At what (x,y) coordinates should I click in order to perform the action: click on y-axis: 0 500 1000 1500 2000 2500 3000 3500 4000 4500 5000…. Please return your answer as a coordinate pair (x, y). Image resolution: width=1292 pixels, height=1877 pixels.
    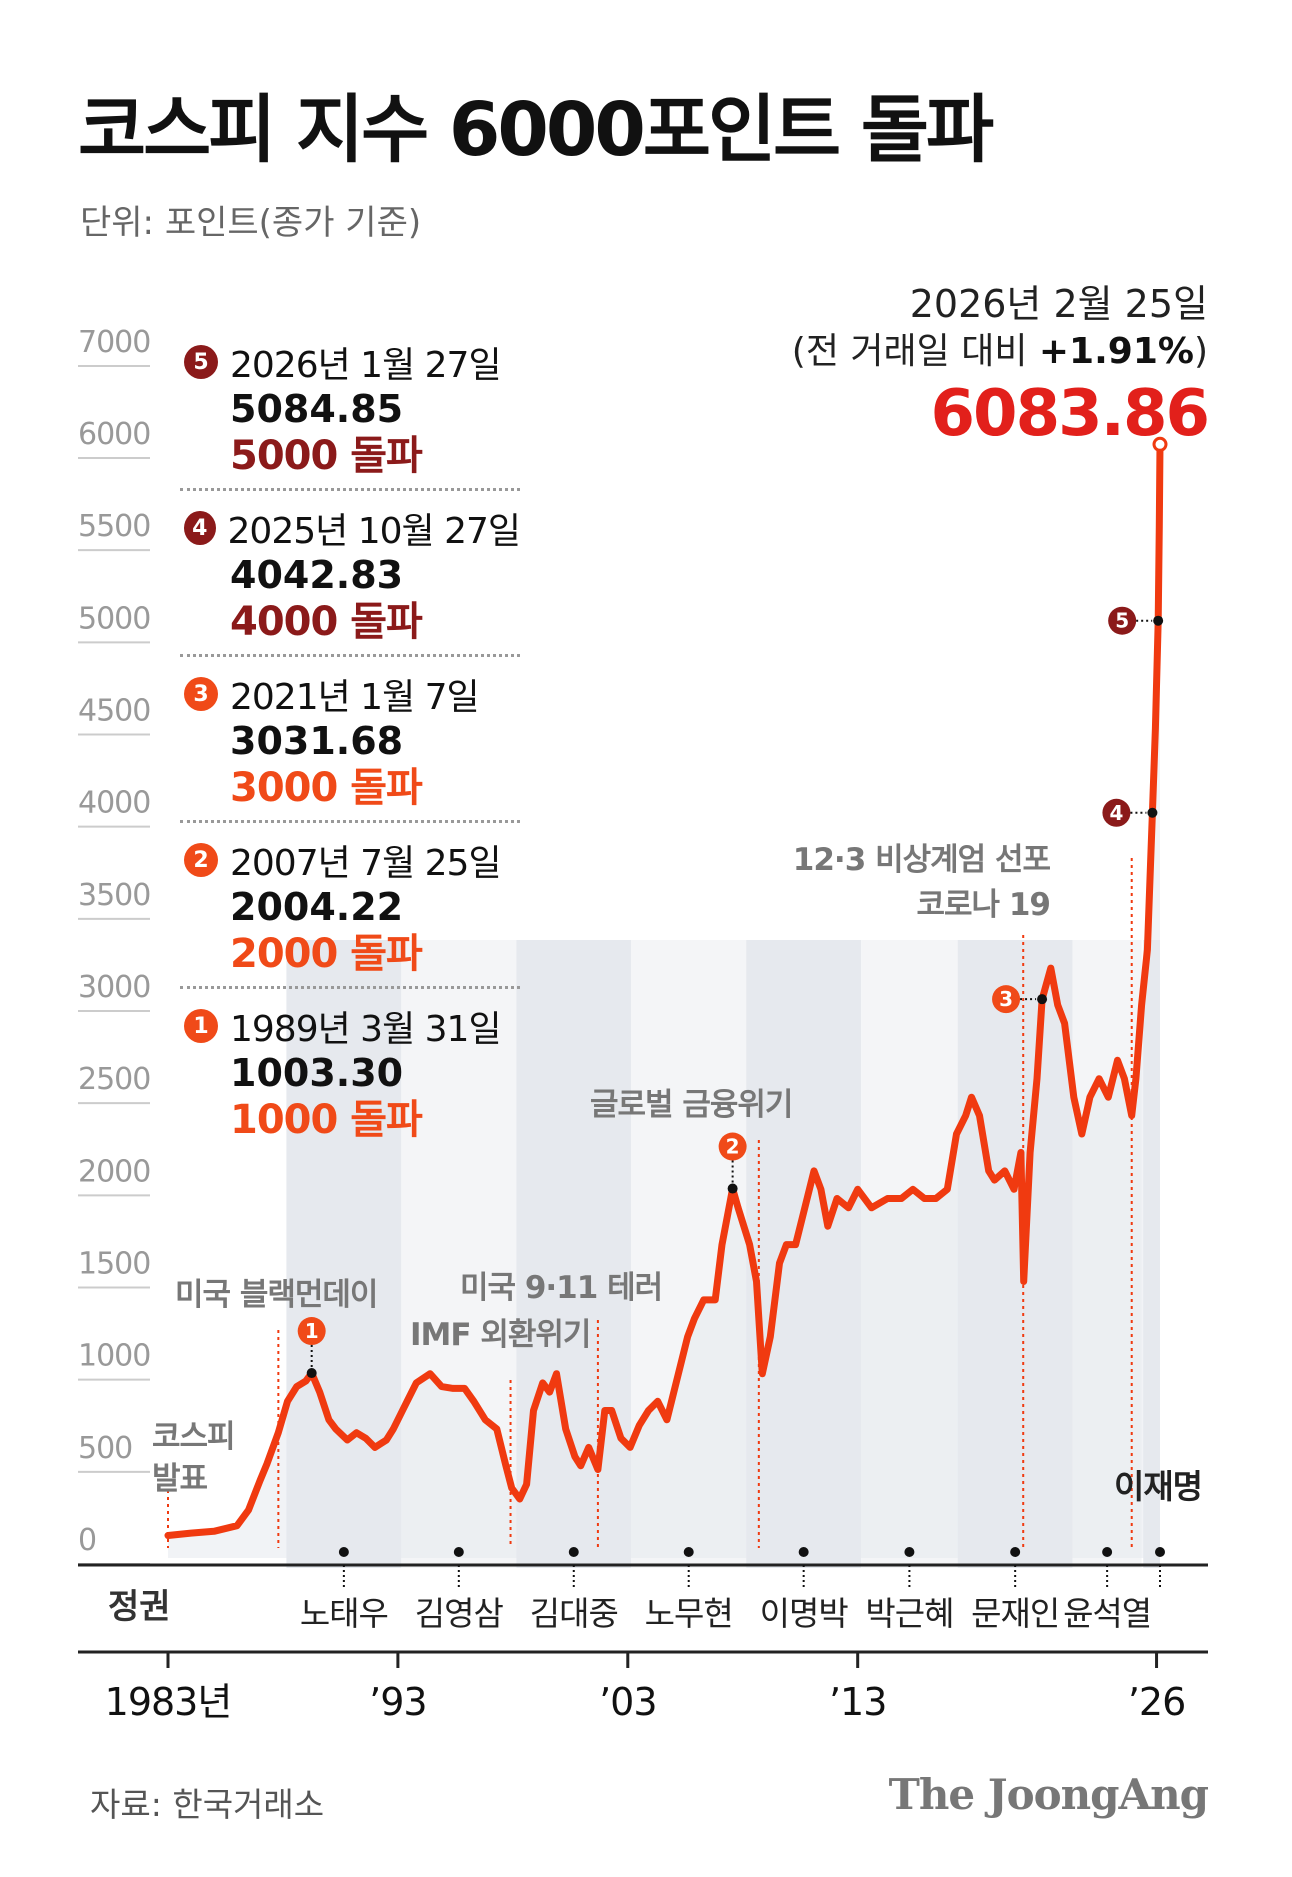
    Looking at the image, I should click on (114, 945).